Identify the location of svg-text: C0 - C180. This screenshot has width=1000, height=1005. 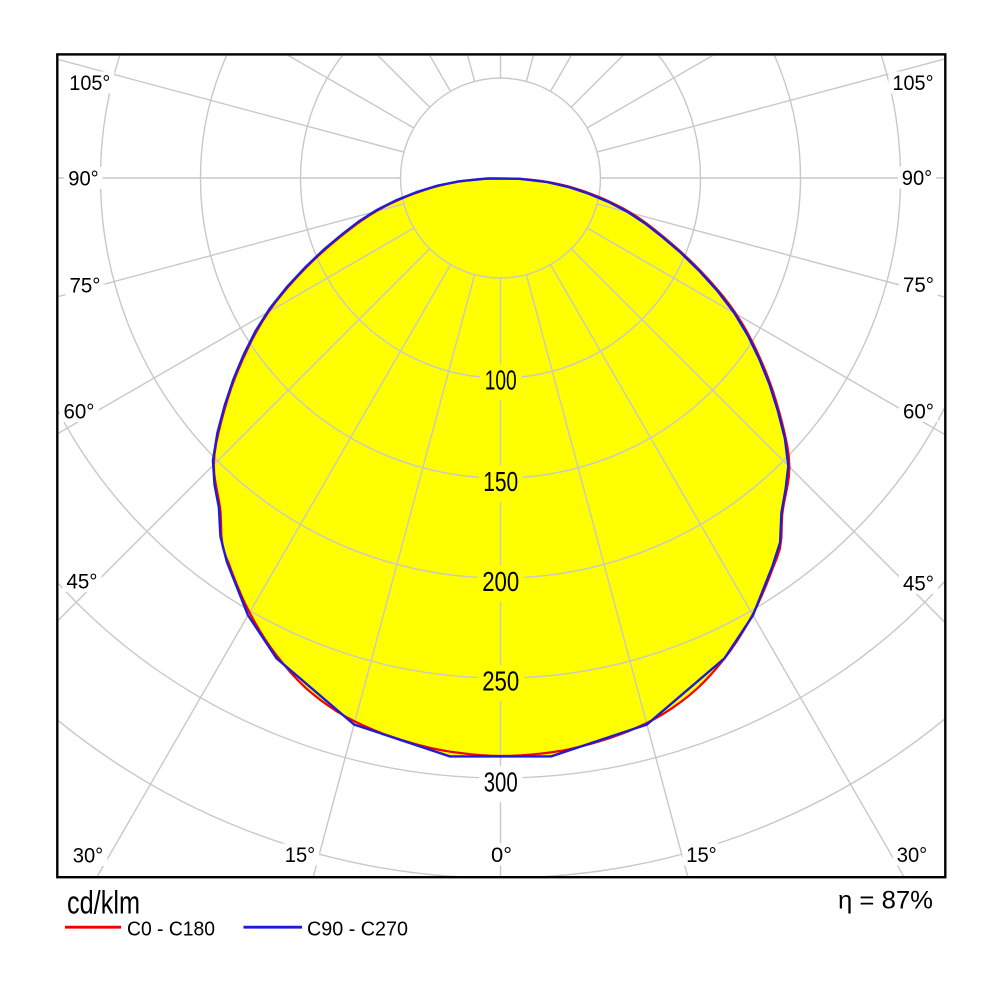
(171, 930).